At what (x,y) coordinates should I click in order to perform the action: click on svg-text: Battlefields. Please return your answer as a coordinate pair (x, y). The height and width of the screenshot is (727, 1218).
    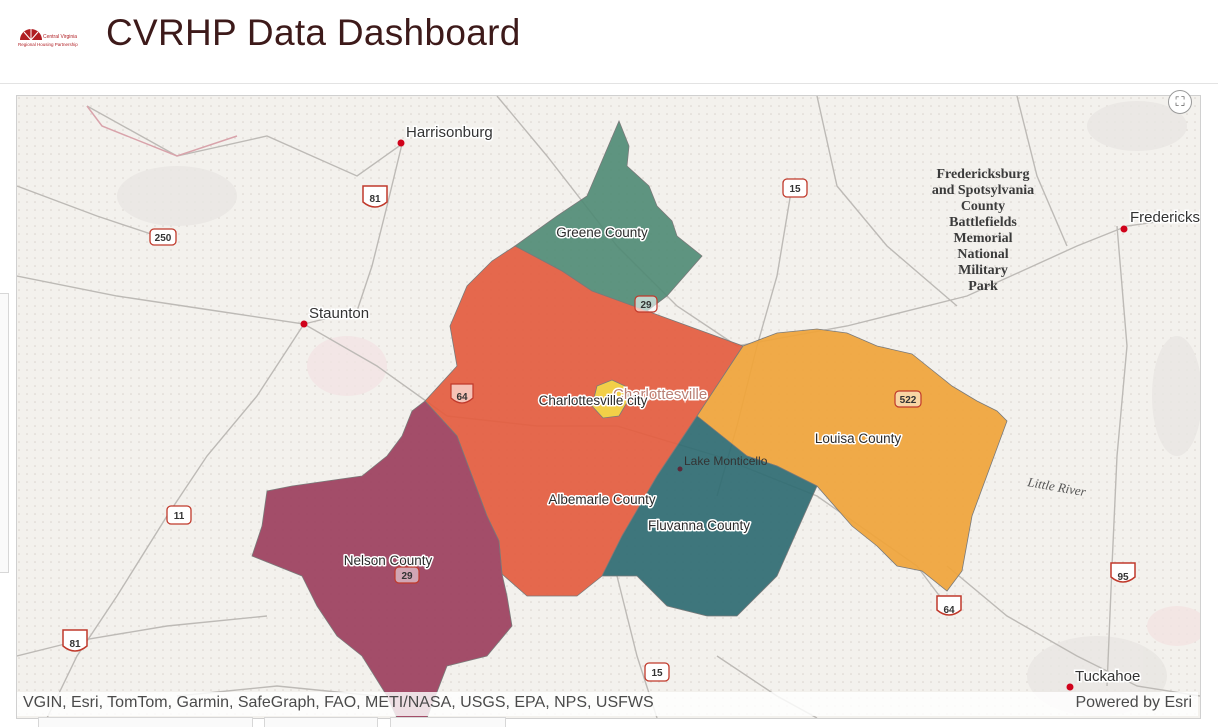
    Looking at the image, I should click on (983, 222).